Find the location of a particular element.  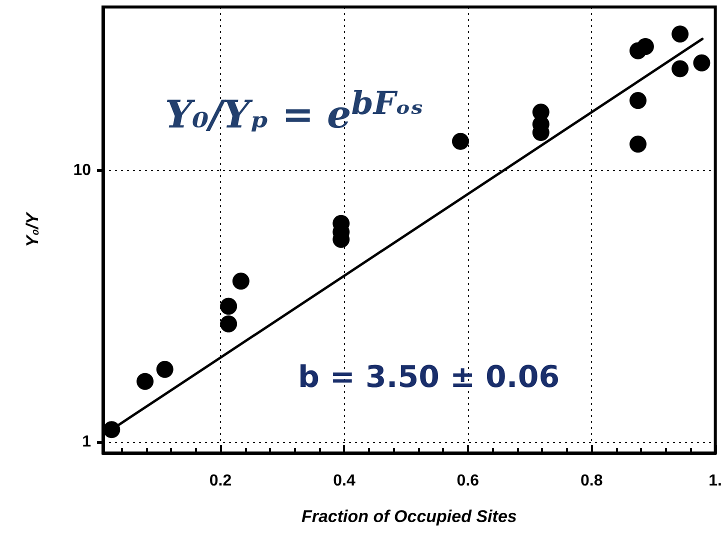

x-tick-label: 0.2 is located at coordinates (220, 481).